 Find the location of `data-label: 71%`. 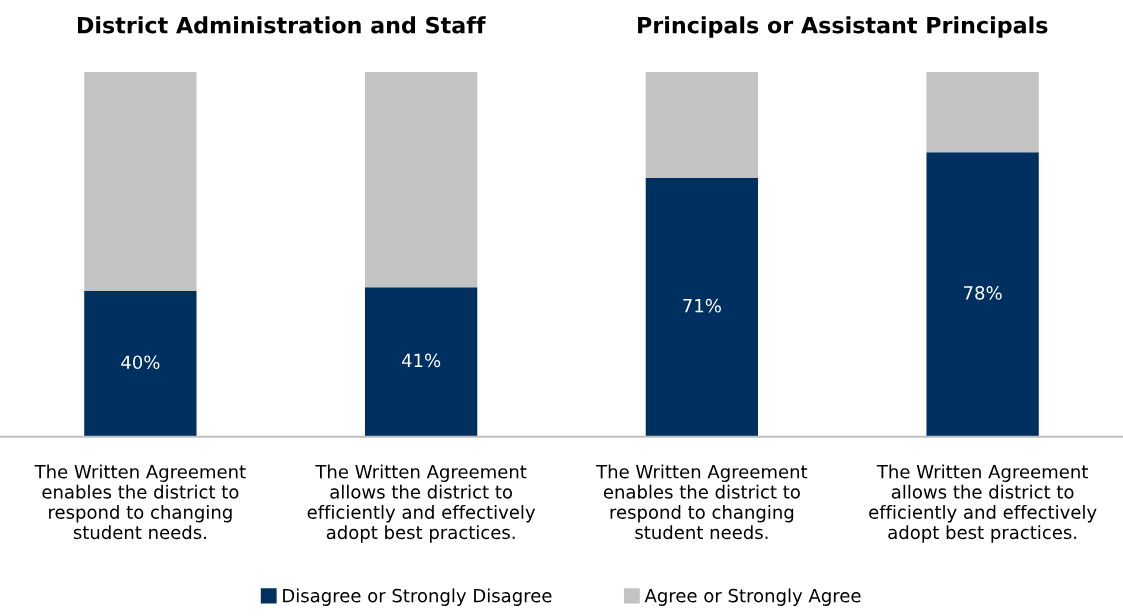

data-label: 71% is located at coordinates (702, 305).